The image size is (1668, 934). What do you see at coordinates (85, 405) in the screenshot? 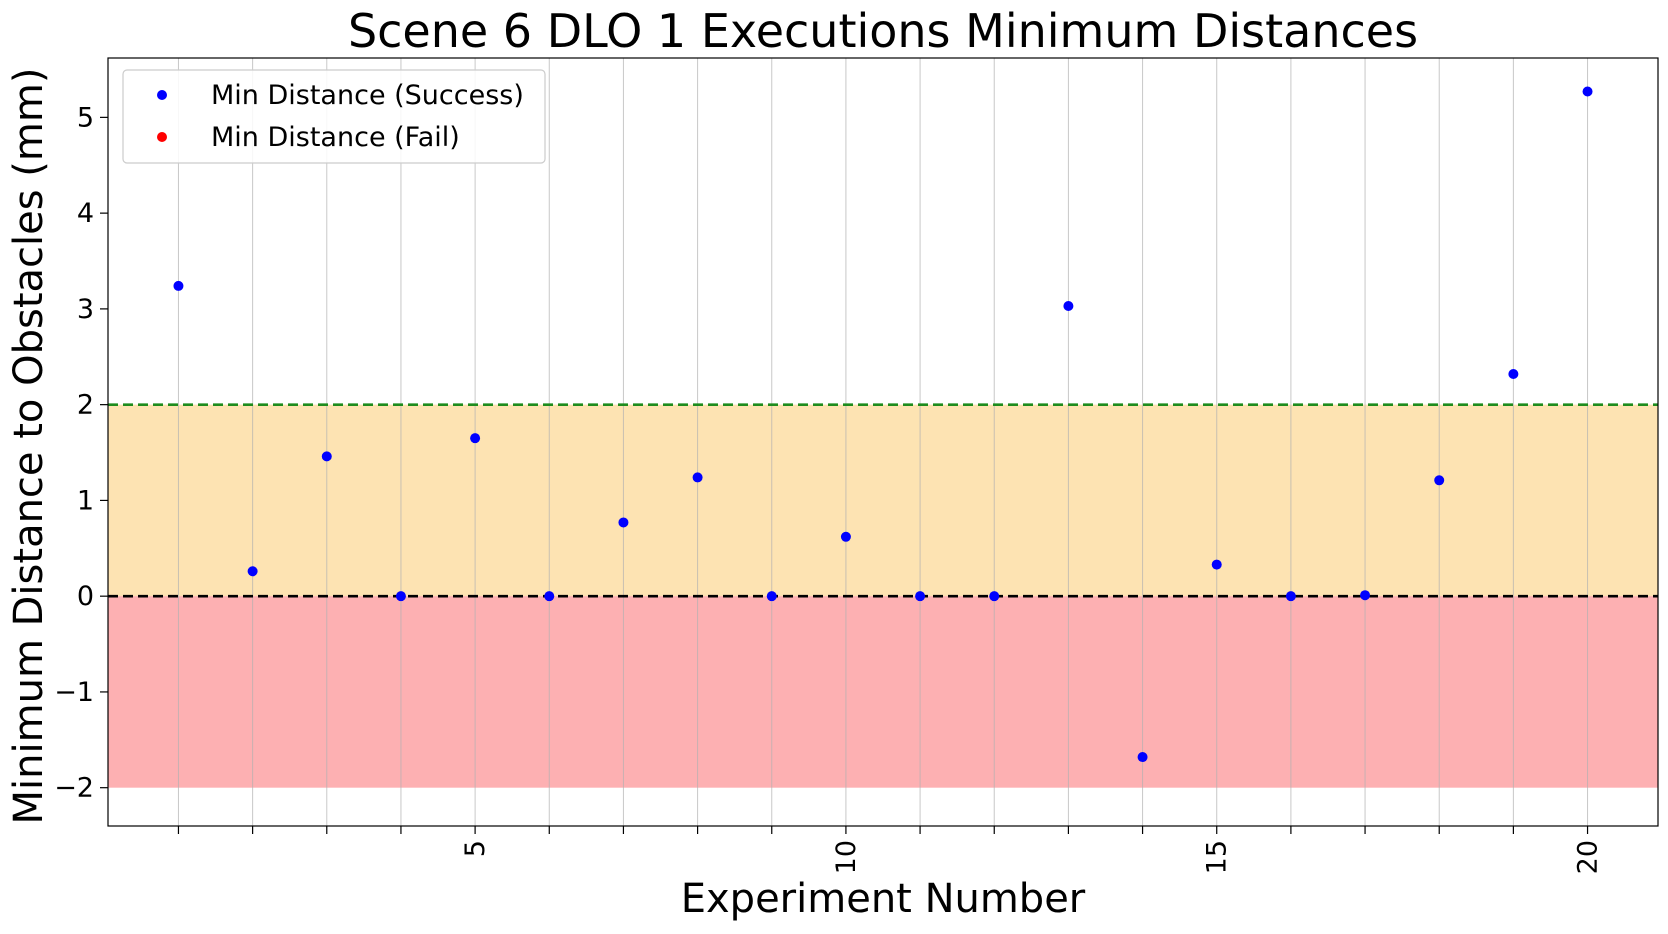
I see `y-tick-label: 2` at bounding box center [85, 405].